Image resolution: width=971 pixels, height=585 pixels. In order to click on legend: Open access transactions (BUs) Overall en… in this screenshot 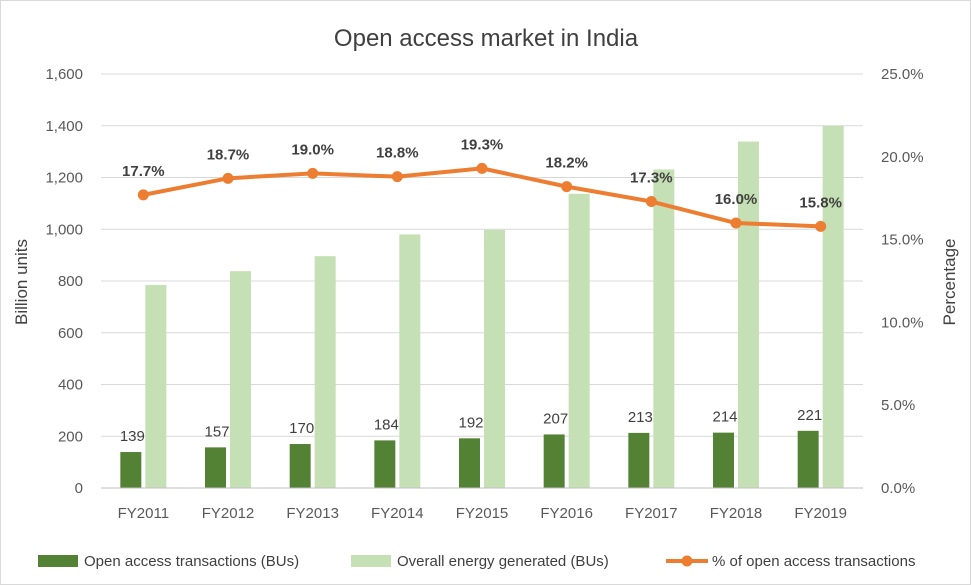, I will do `click(476, 561)`.